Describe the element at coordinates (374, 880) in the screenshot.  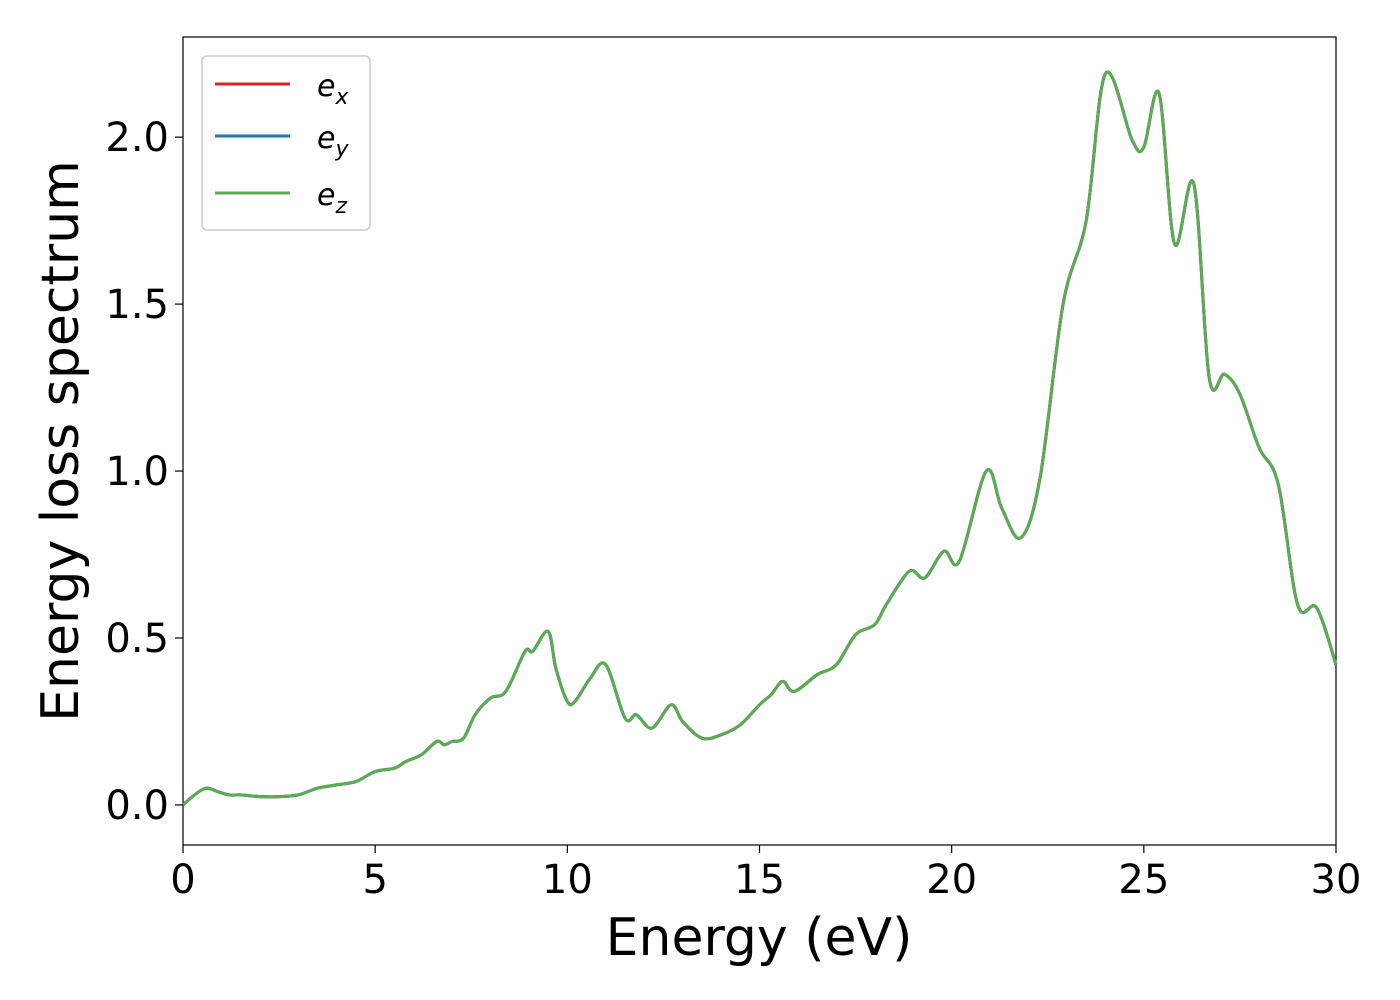
I see `x-tick-label: 5` at that location.